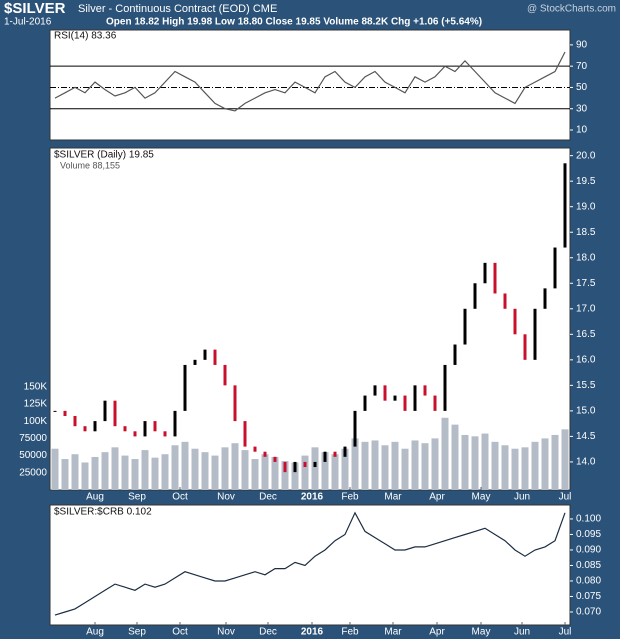 The image size is (620, 639). I want to click on x-tick-label: Mar, so click(393, 632).